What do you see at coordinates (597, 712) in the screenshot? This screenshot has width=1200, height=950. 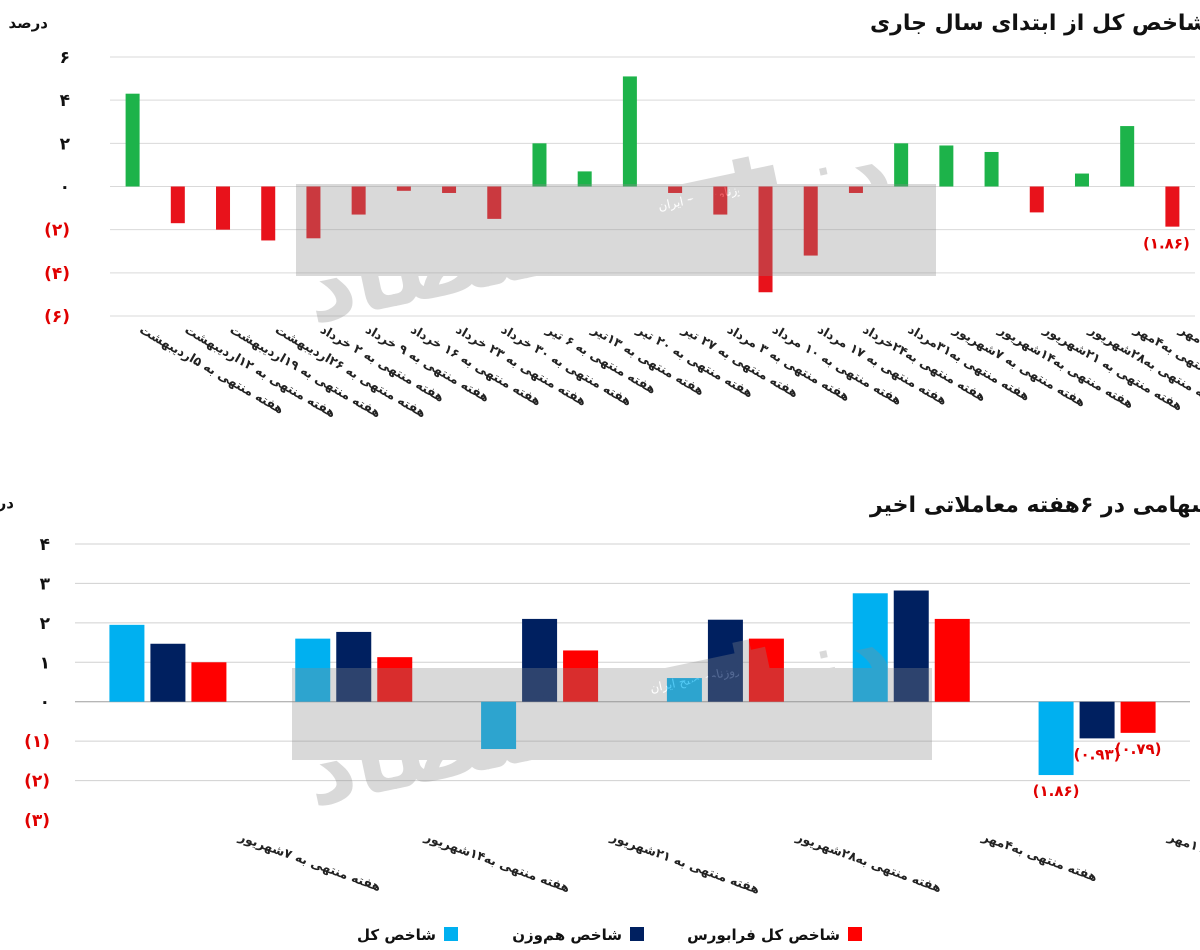 I see `watermark-bottom-brand: دنیای اقتصاد` at bounding box center [597, 712].